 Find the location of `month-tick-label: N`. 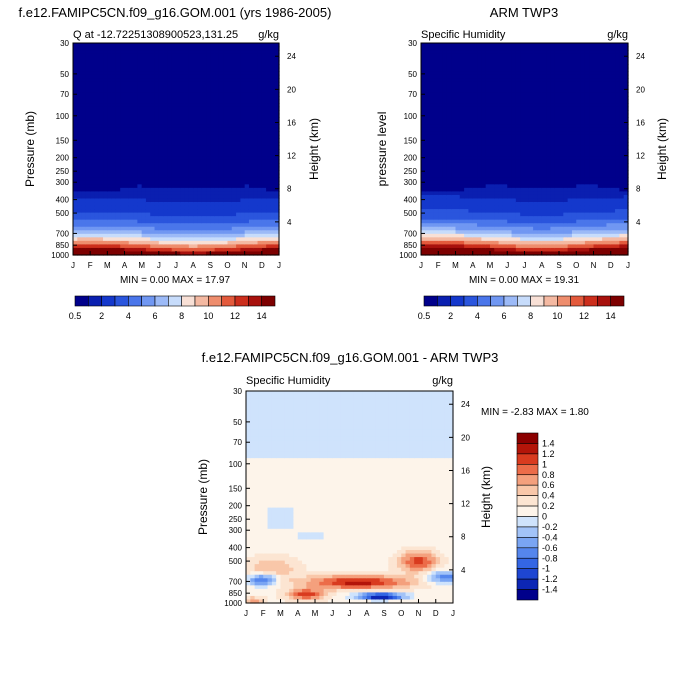

month-tick-label: N is located at coordinates (245, 265).